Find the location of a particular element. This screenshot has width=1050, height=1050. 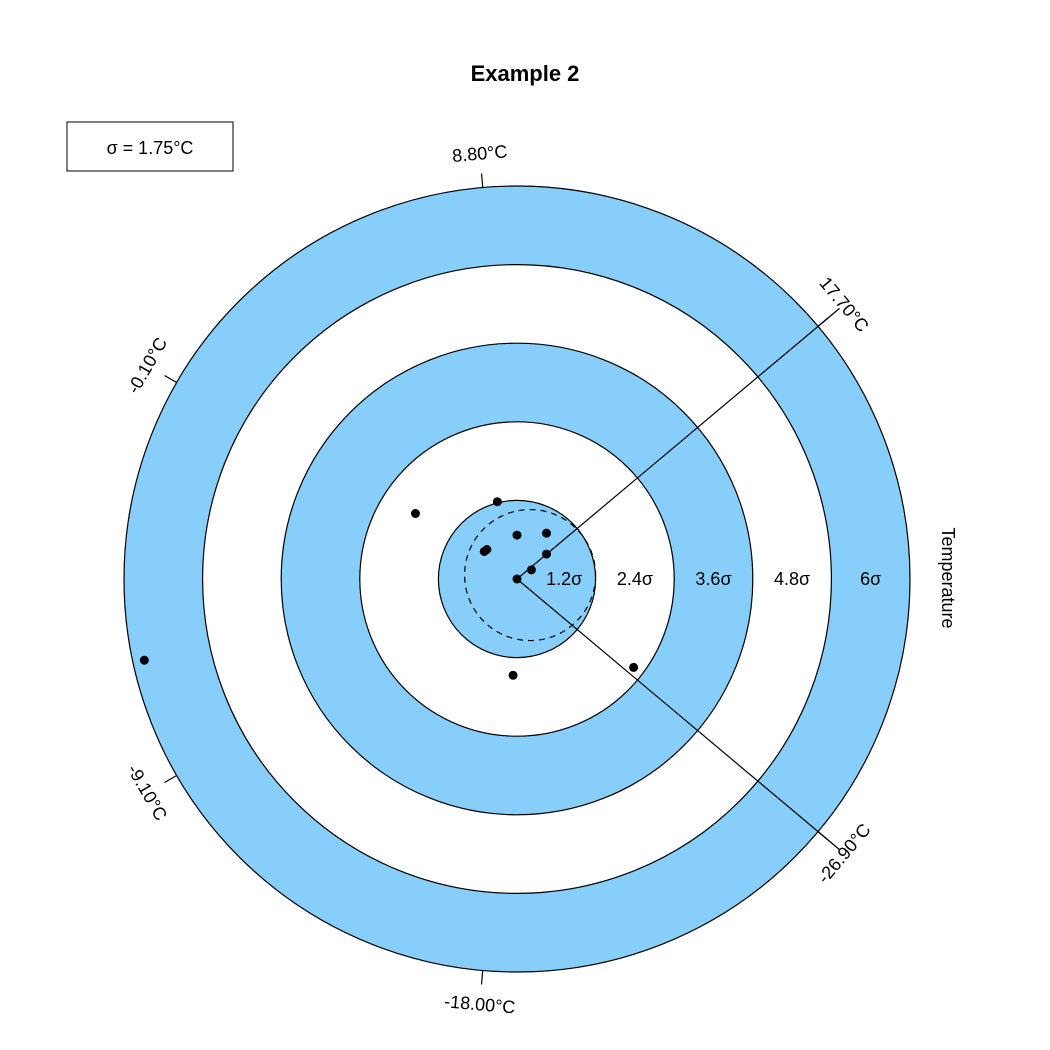

tick-label-3: -26.90°C is located at coordinates (844, 853).